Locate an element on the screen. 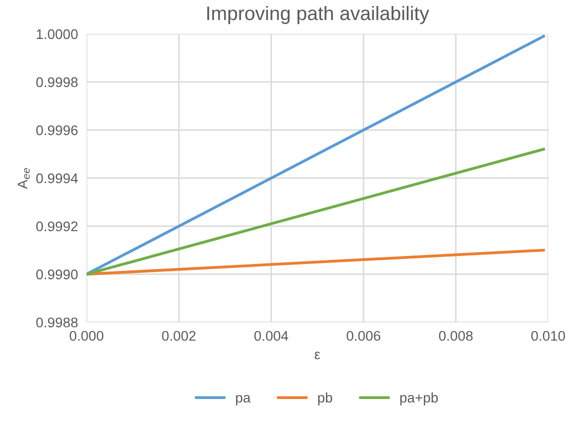 The height and width of the screenshot is (424, 577). x-tick-label: 0.010 is located at coordinates (548, 335).